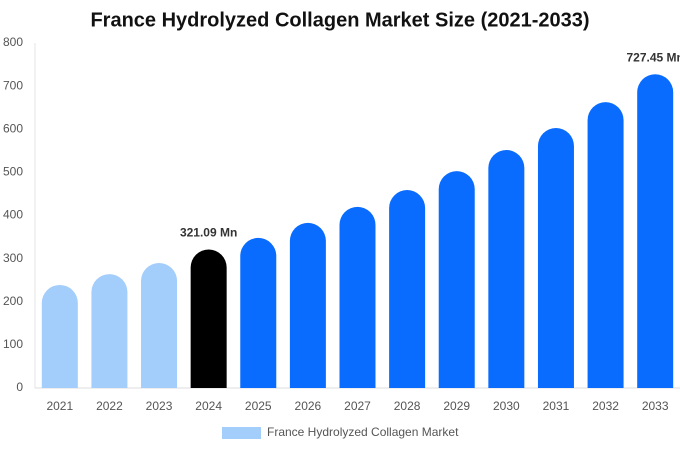  What do you see at coordinates (653, 57) in the screenshot?
I see `value-label: 727.45 Mn` at bounding box center [653, 57].